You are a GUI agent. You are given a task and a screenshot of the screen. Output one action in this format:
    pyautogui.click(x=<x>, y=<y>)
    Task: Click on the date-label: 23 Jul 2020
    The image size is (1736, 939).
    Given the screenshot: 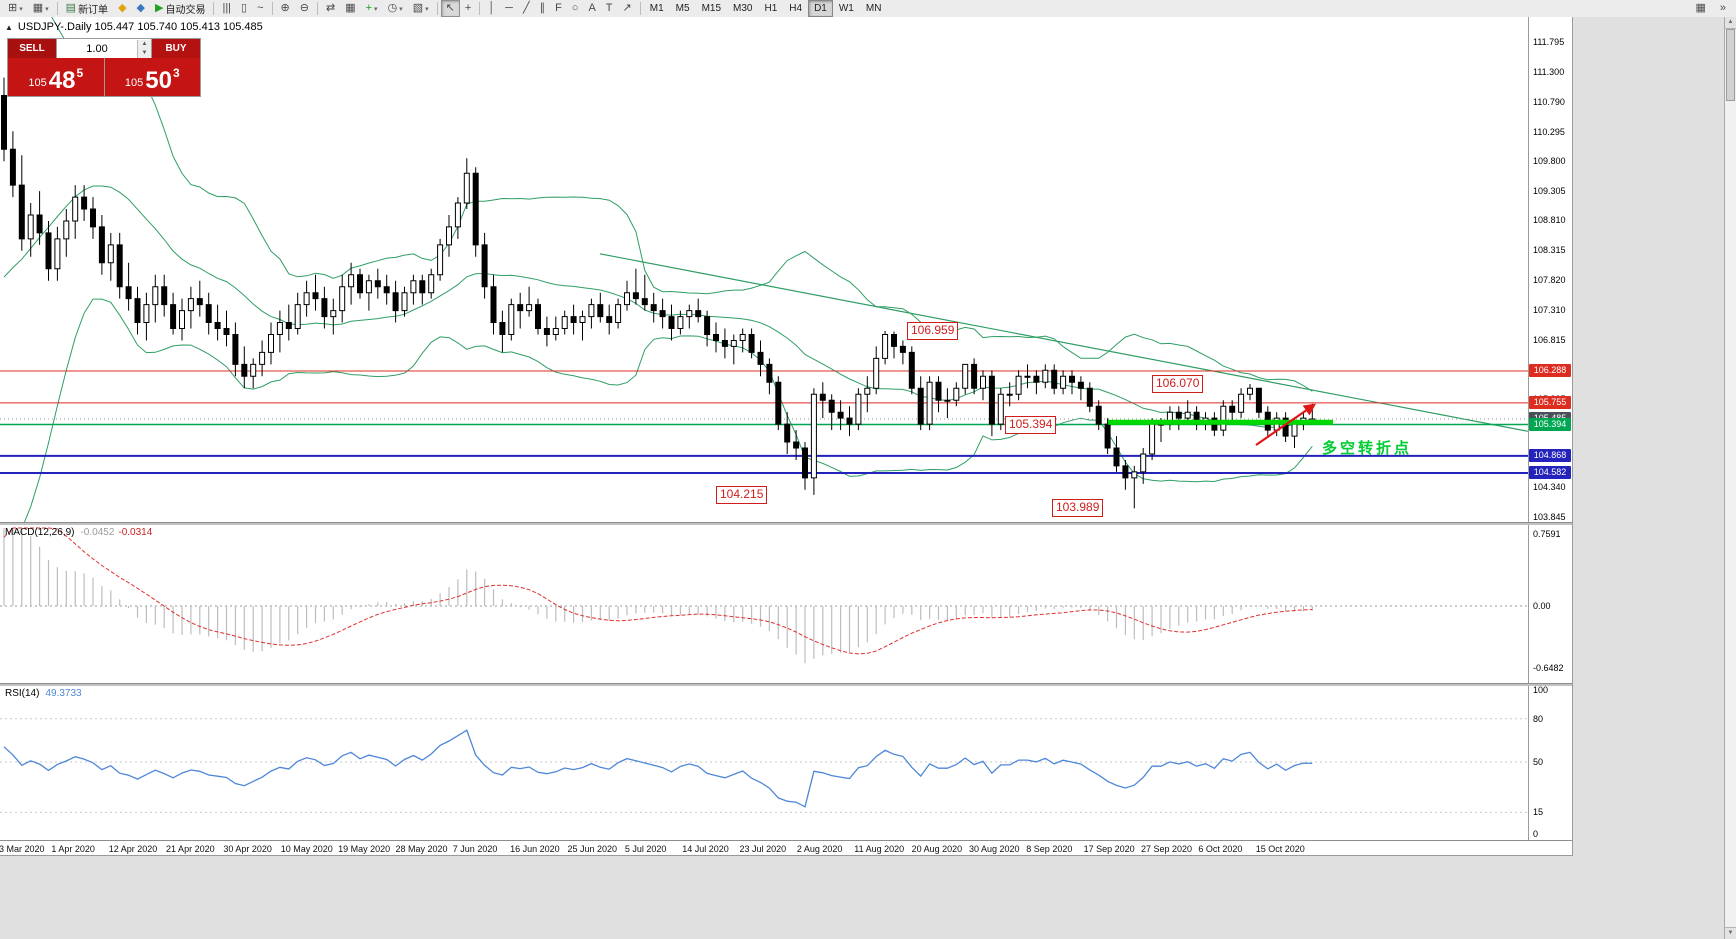 What is the action you would take?
    pyautogui.click(x=763, y=849)
    